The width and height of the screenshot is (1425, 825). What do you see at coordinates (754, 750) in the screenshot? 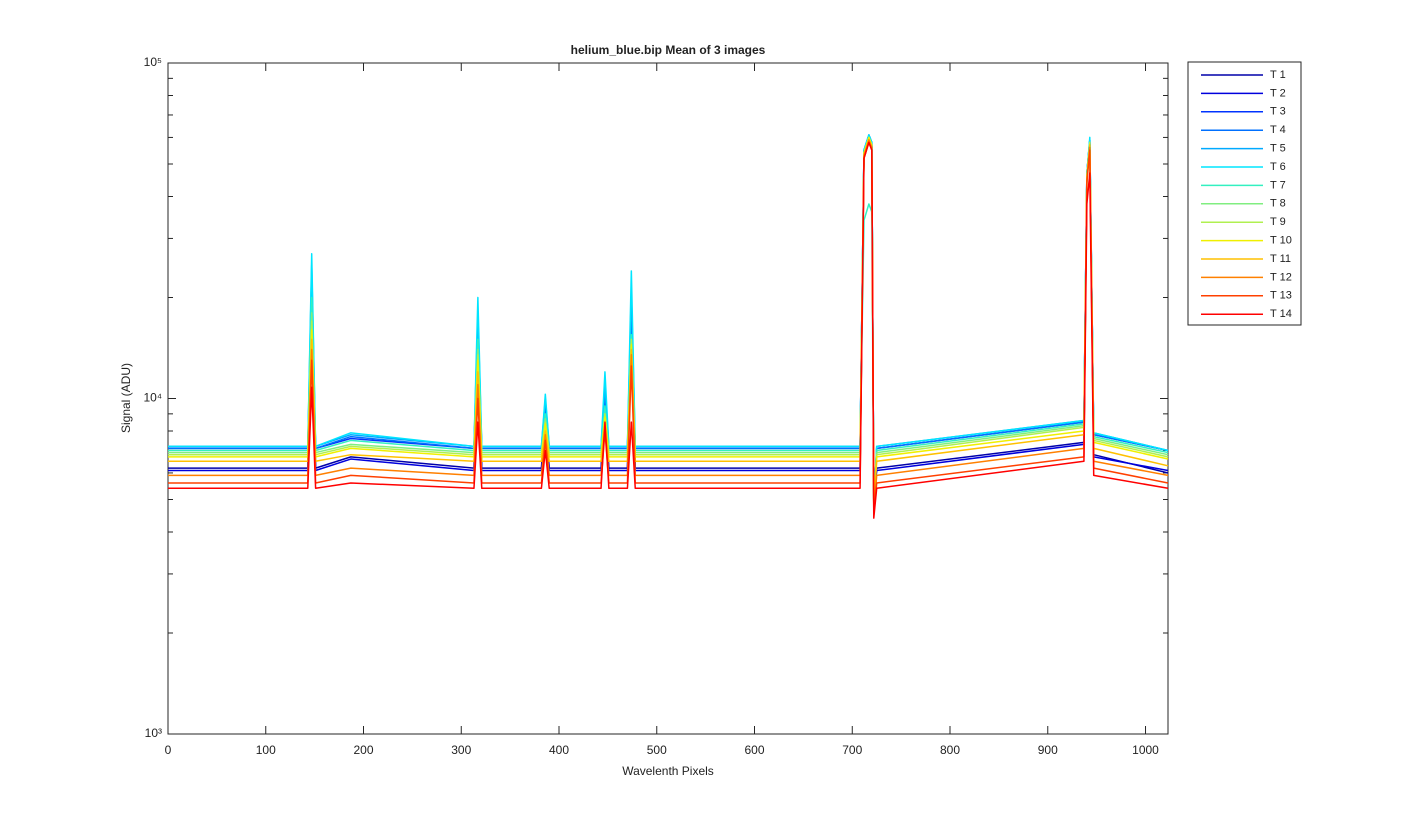
I see `x-tick-label: 600` at bounding box center [754, 750].